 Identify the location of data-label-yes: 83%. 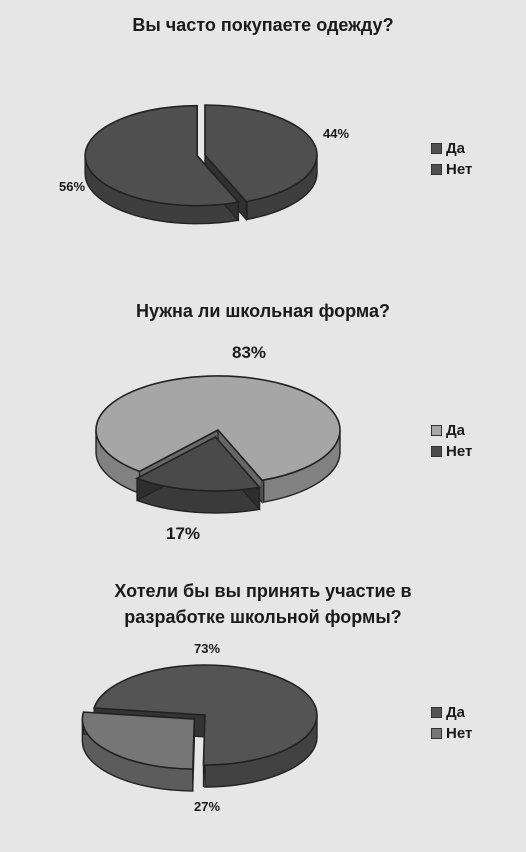
(249, 352).